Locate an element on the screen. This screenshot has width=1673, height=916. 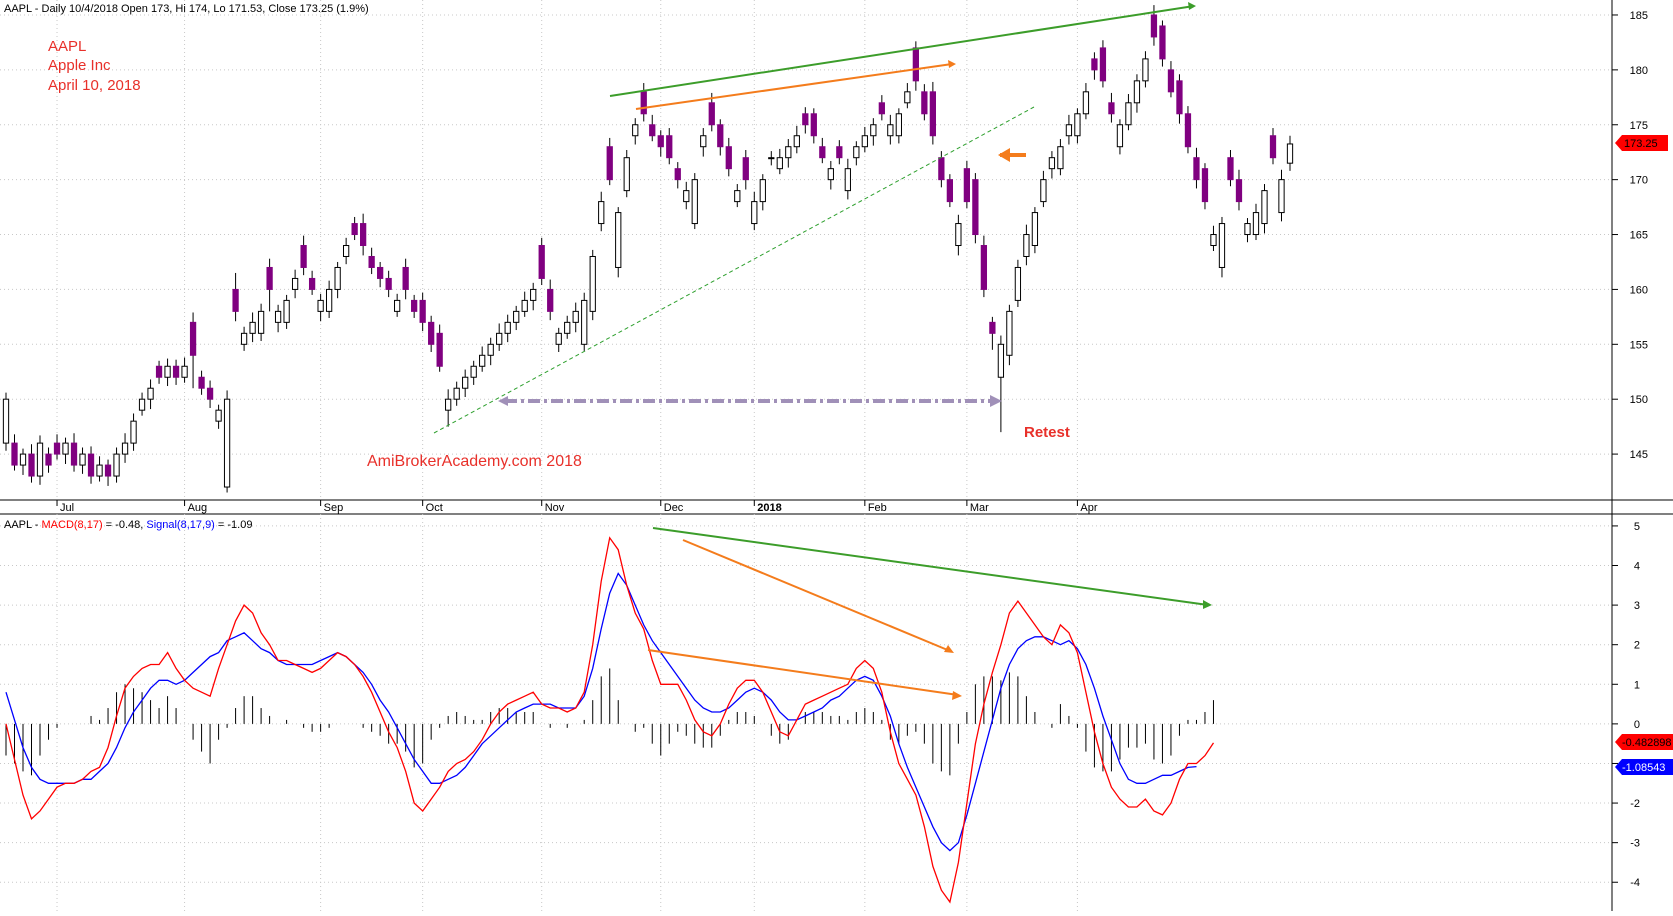
price-dashed-support-line is located at coordinates (734, 270).